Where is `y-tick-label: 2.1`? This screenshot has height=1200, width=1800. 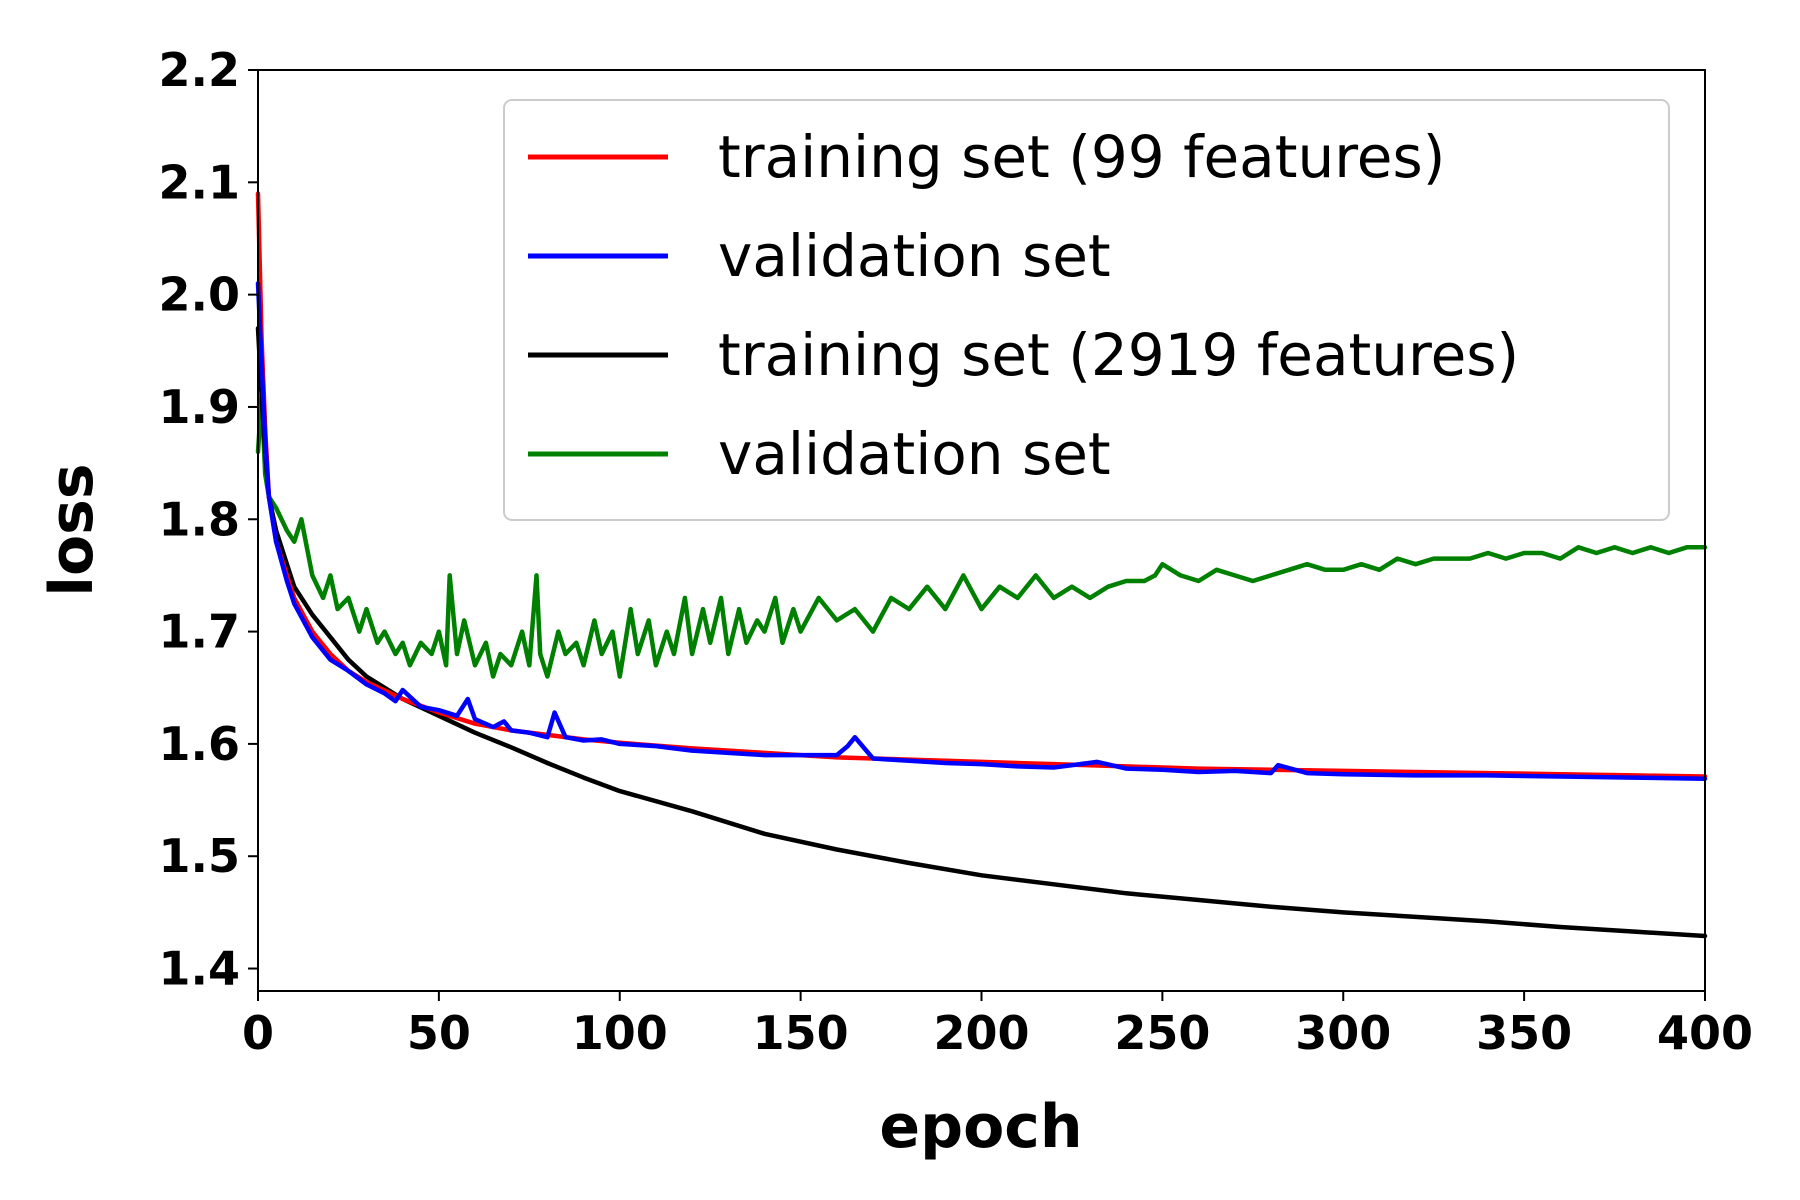
y-tick-label: 2.1 is located at coordinates (200, 182).